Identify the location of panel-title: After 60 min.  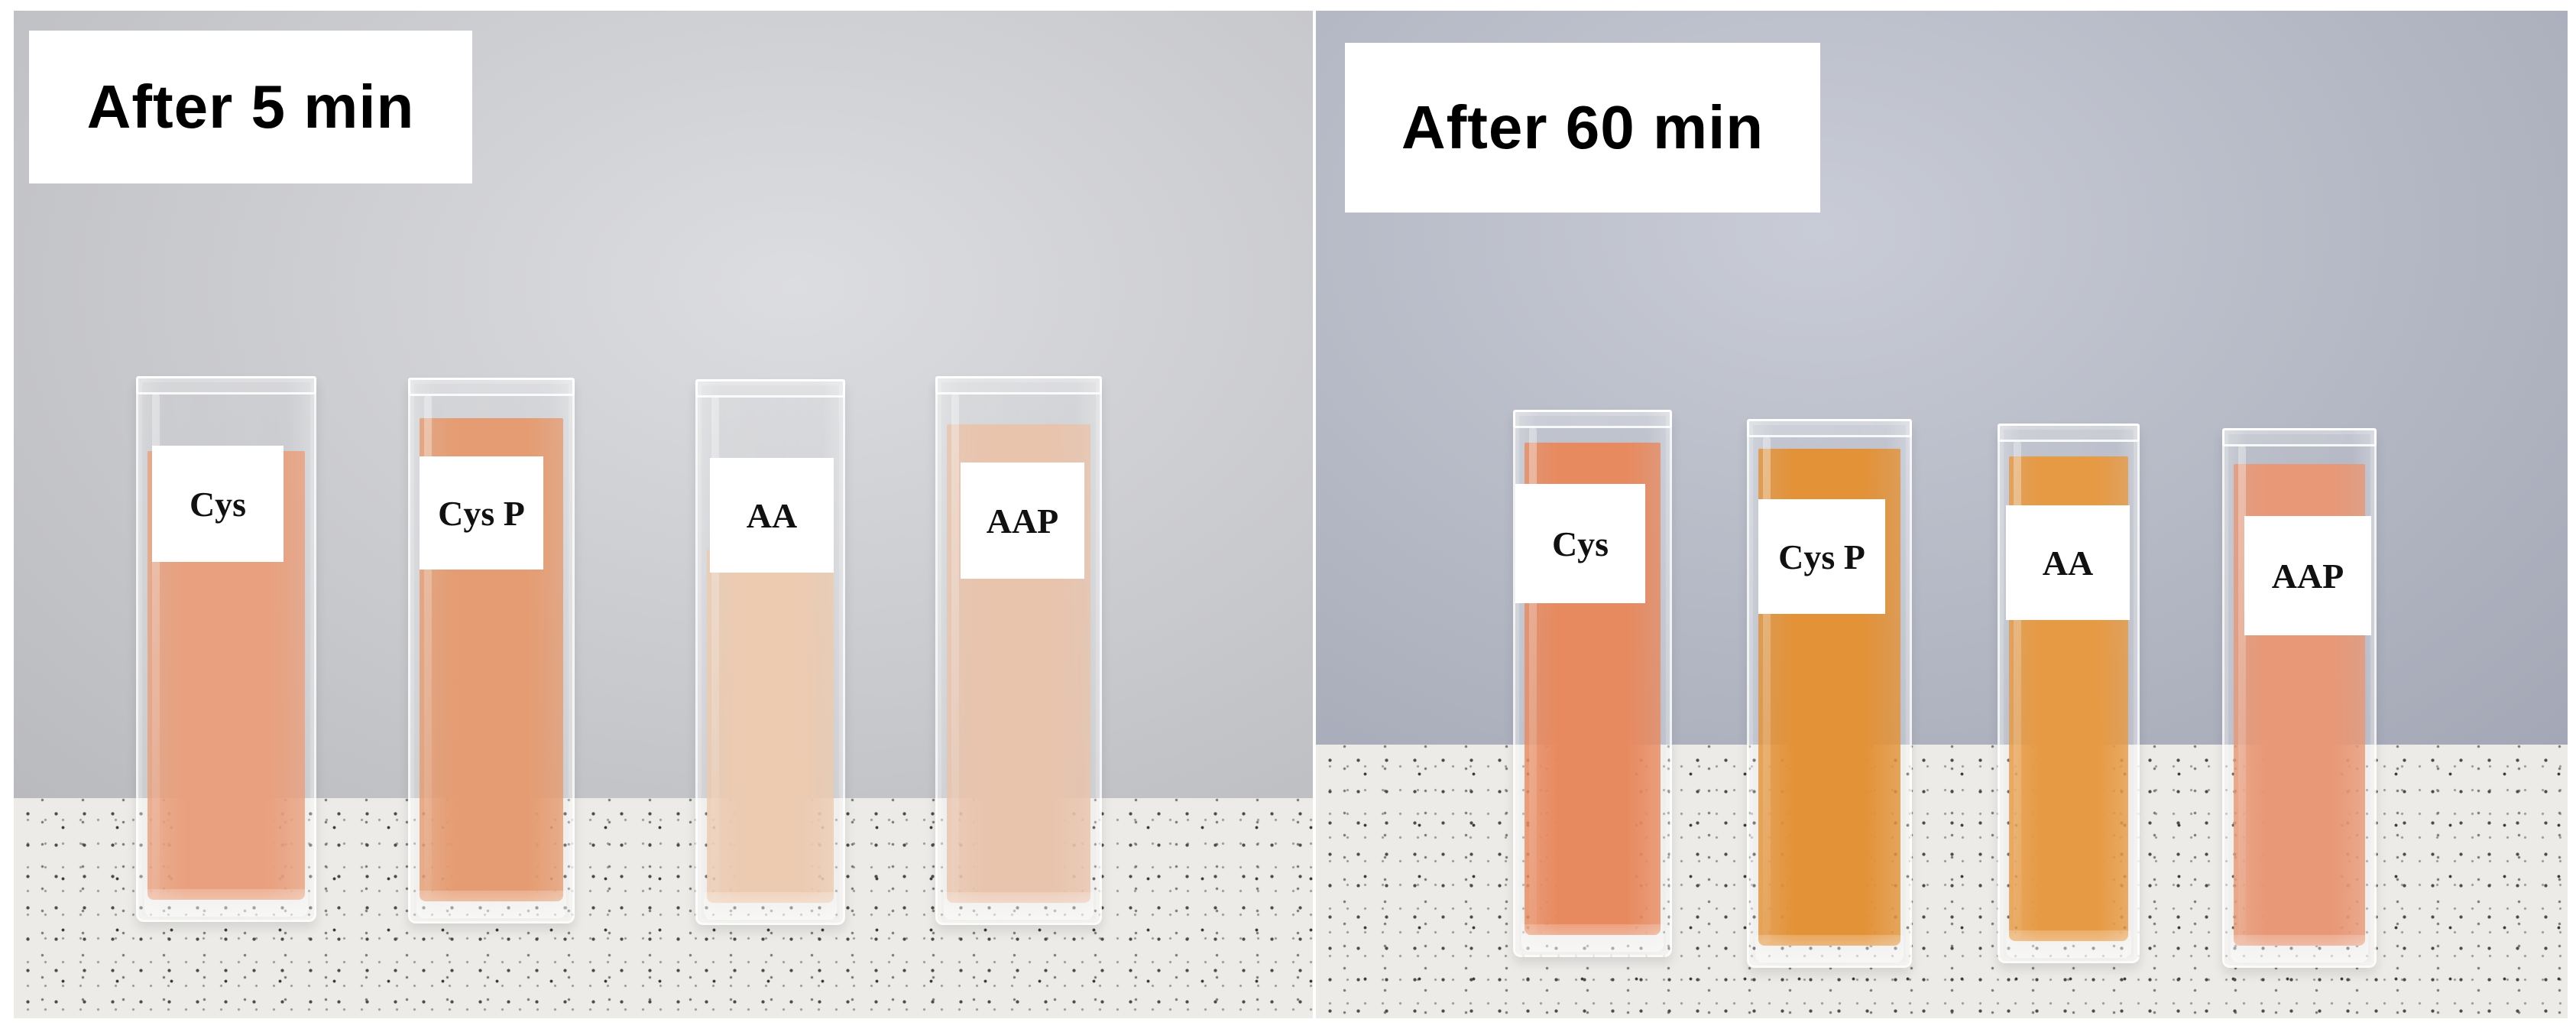
(1583, 128).